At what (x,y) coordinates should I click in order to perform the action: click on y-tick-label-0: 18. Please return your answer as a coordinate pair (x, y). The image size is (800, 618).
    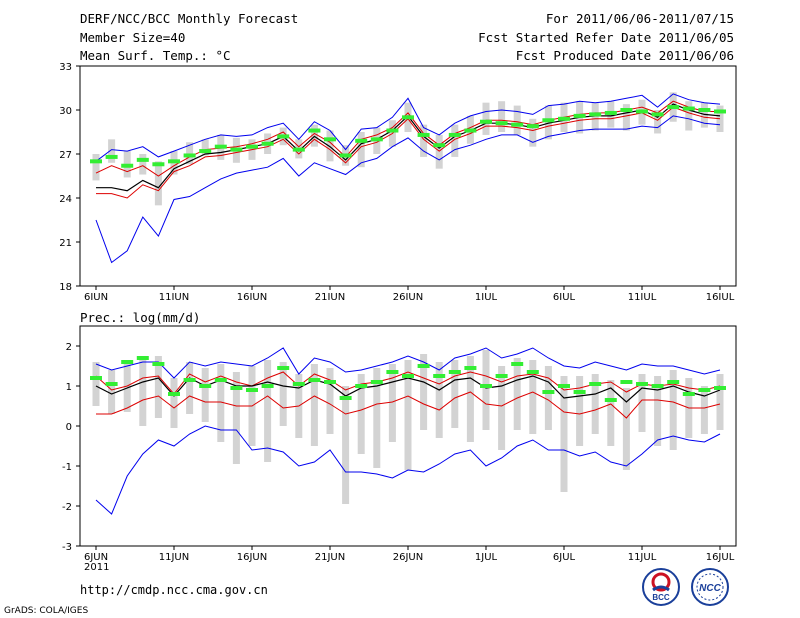
    Looking at the image, I should click on (65, 287).